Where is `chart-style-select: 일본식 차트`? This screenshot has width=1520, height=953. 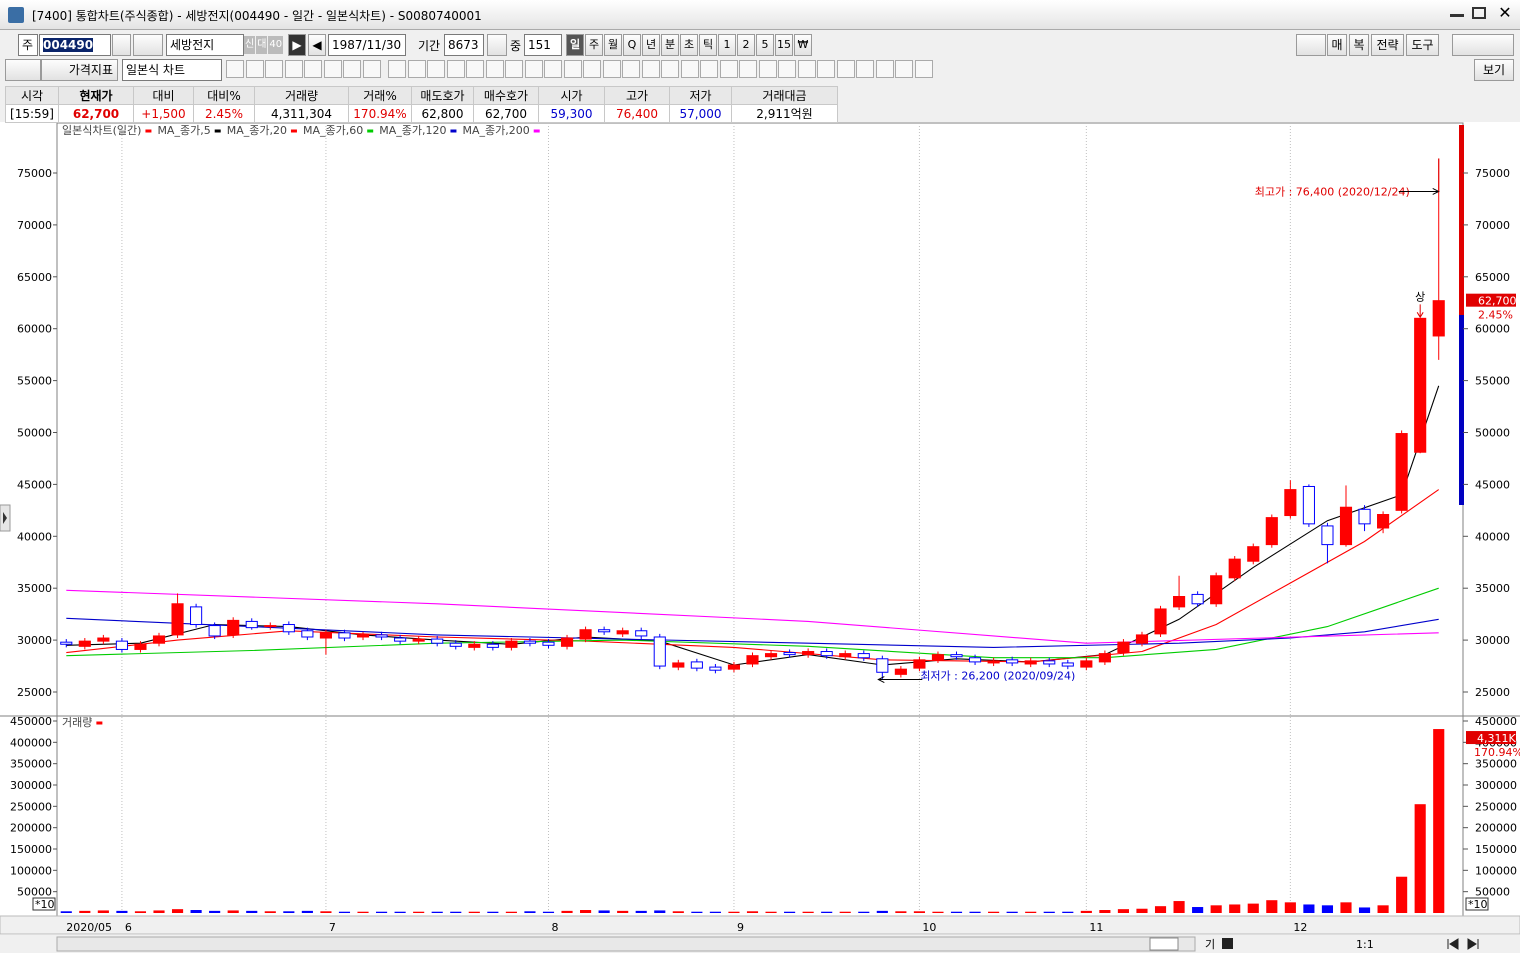
chart-style-select: 일본식 차트 is located at coordinates (172, 70).